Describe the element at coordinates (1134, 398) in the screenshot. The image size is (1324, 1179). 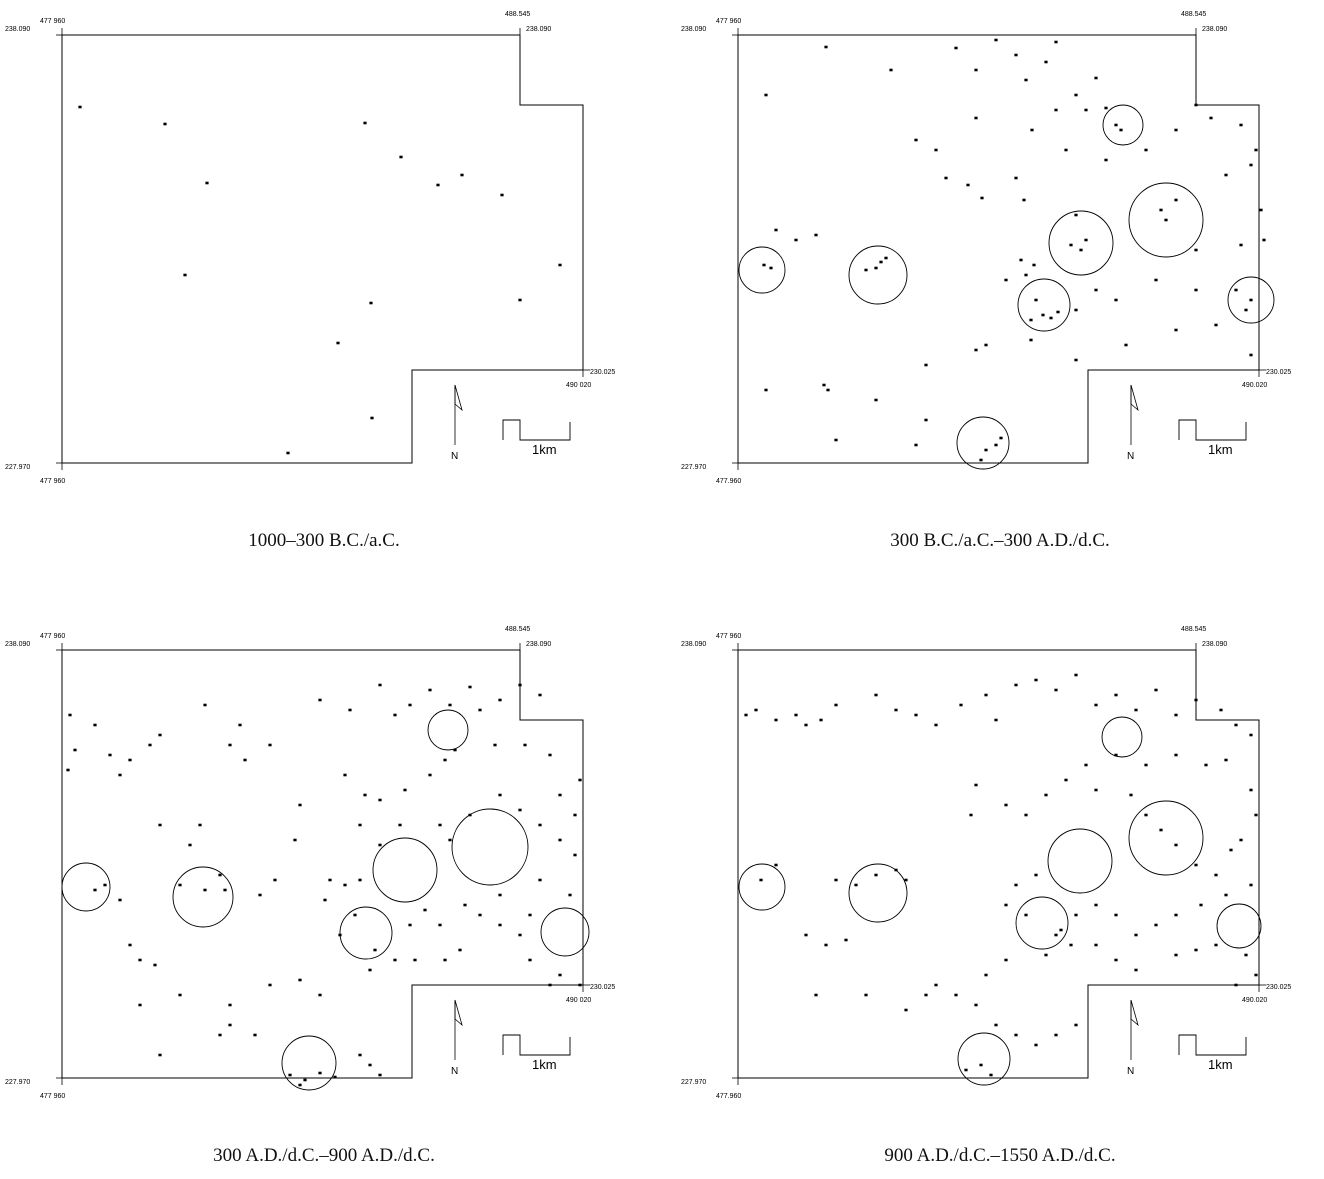
I see `north-arrow-icon` at that location.